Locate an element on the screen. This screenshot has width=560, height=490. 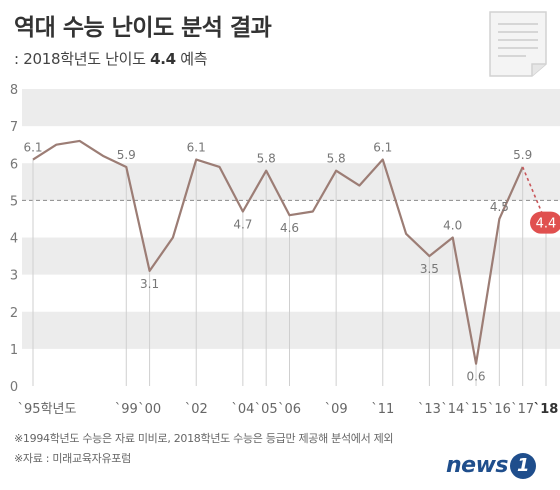
subtitle-suffix: 예측 is located at coordinates (191, 59).